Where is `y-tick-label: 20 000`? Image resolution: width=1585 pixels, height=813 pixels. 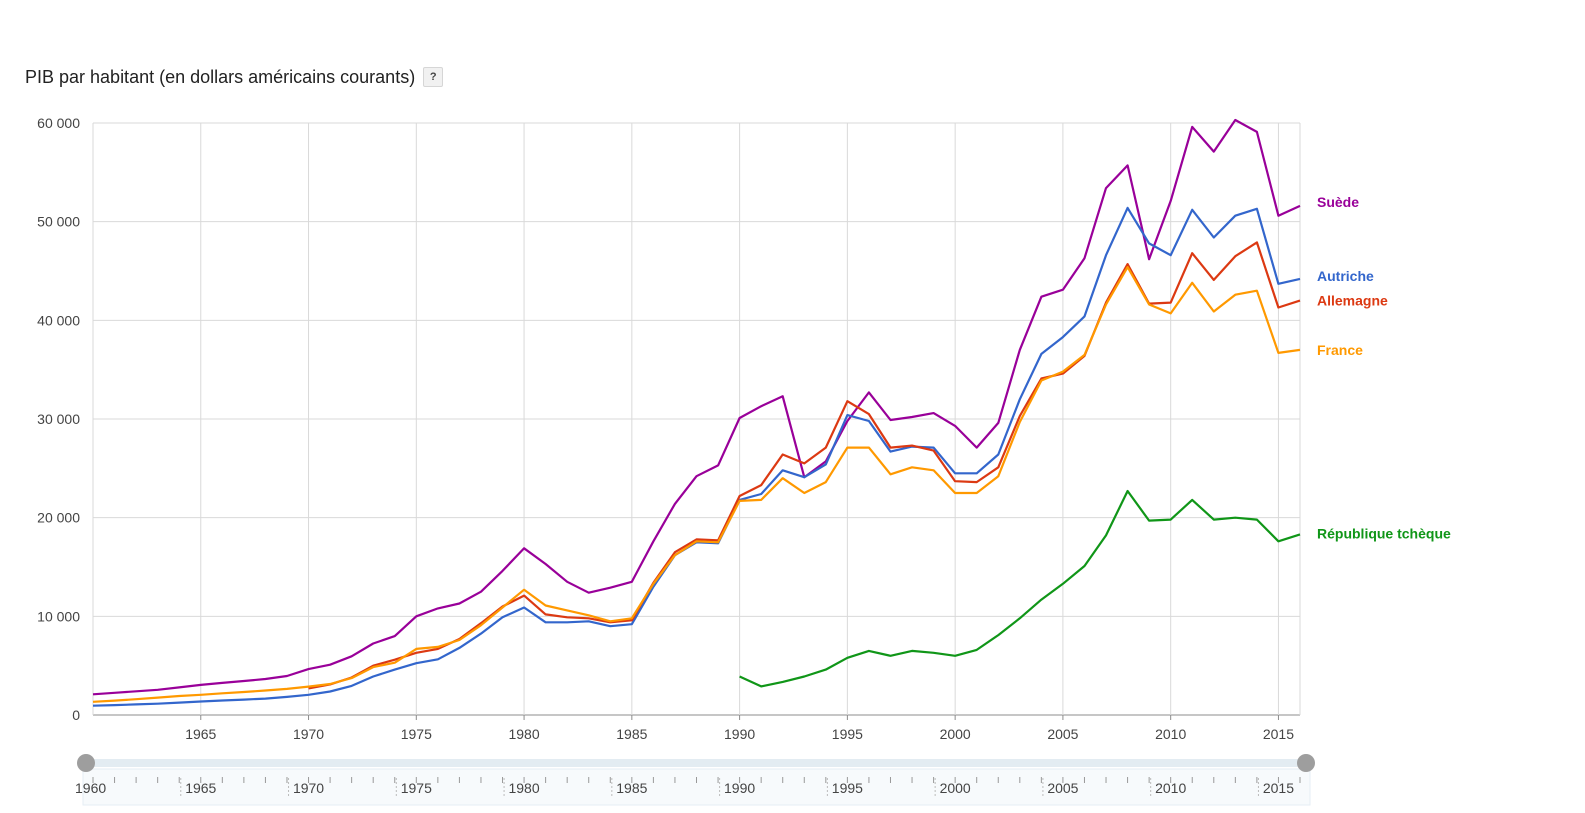
y-tick-label: 20 000 is located at coordinates (58, 518).